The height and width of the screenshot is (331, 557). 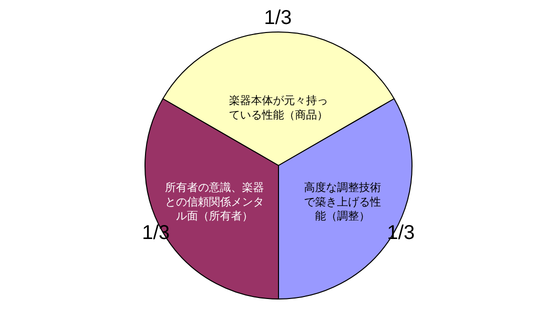 What do you see at coordinates (278, 18) in the screenshot?
I see `data-label: 1/3` at bounding box center [278, 18].